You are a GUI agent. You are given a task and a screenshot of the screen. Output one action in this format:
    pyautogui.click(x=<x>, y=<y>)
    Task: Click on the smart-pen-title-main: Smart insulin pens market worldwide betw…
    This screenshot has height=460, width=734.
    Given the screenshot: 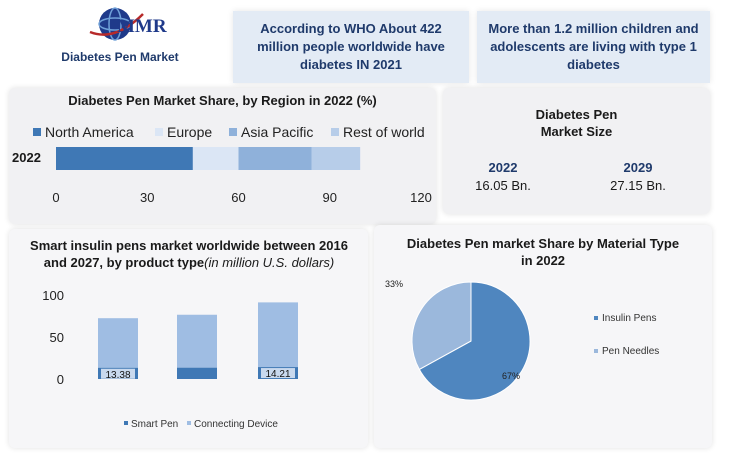 What is the action you would take?
    pyautogui.click(x=189, y=254)
    